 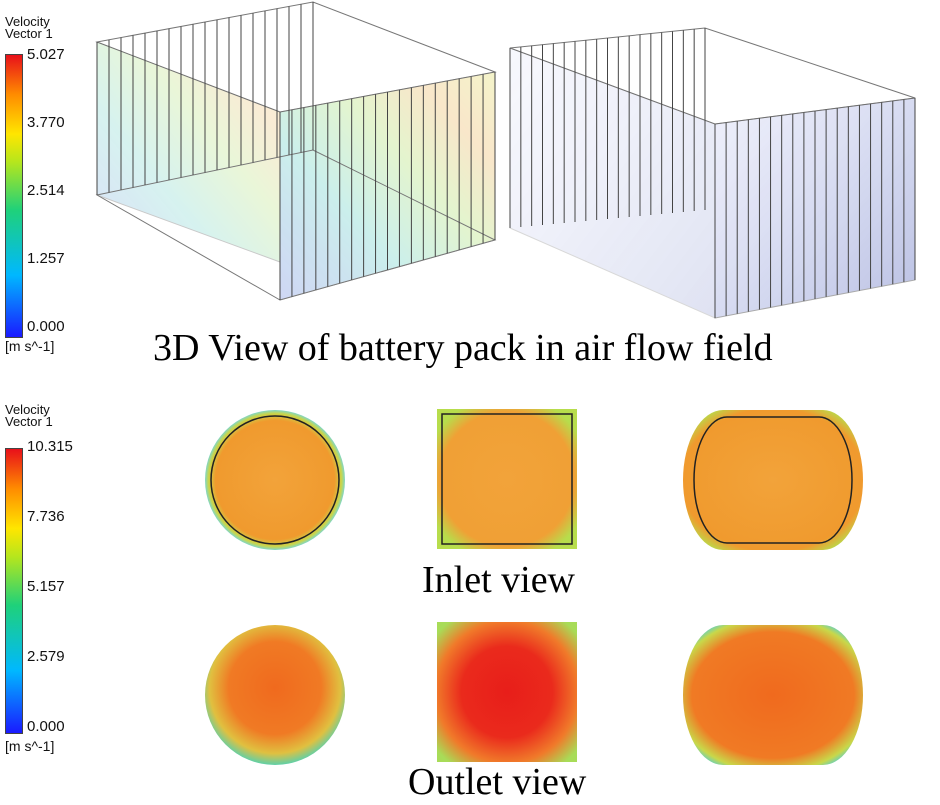 I want to click on outlet-view-circle, so click(x=275, y=695).